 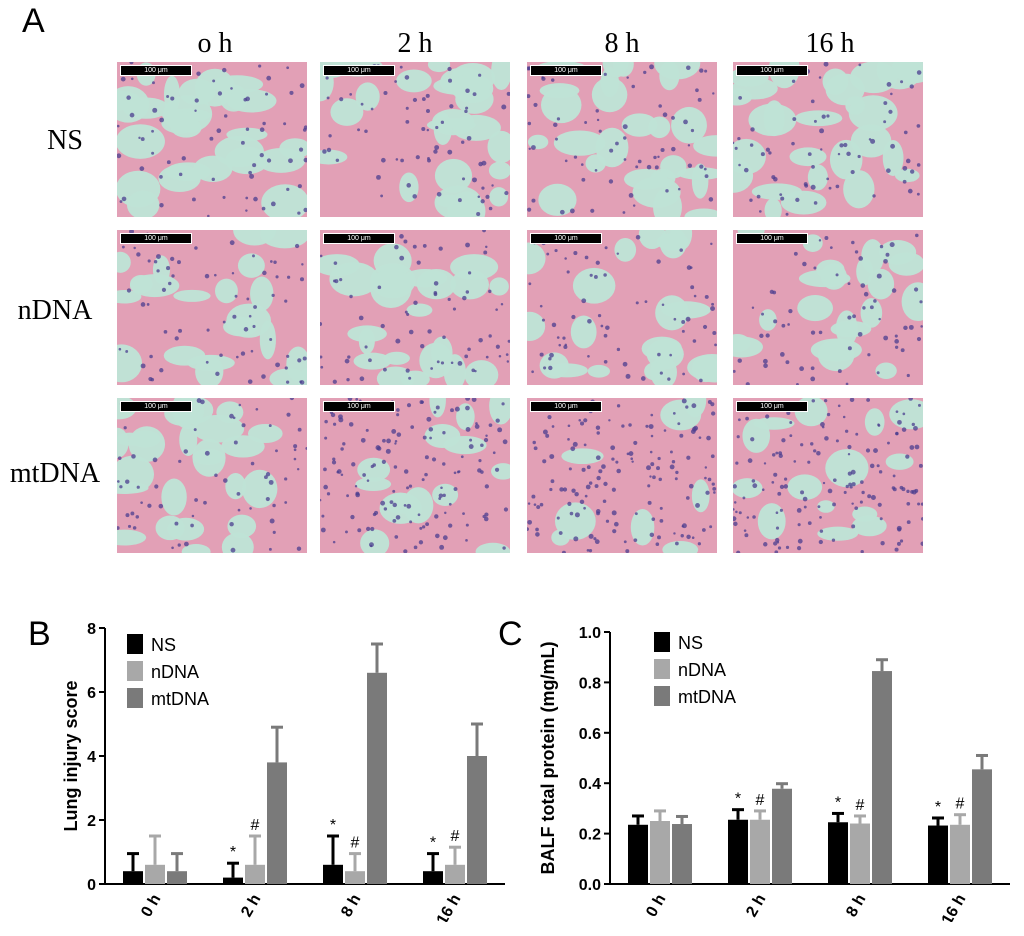 What do you see at coordinates (590, 784) in the screenshot?
I see `y-tick-label: 0.4` at bounding box center [590, 784].